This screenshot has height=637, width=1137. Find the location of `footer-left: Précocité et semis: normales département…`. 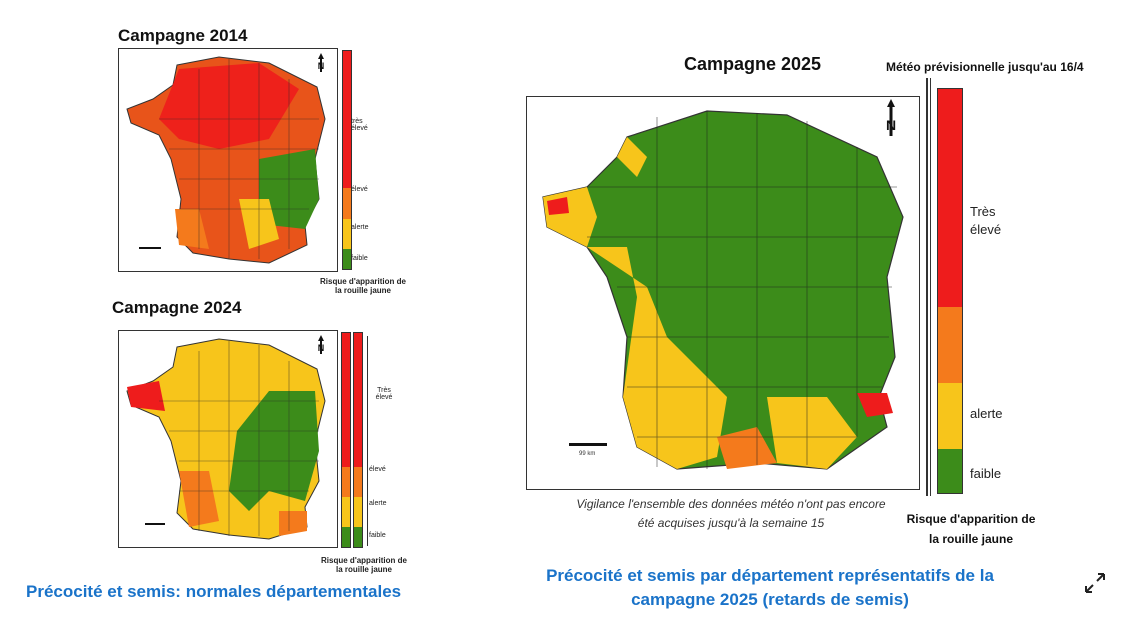

footer-left: Précocité et semis: normales département… is located at coordinates (214, 591).